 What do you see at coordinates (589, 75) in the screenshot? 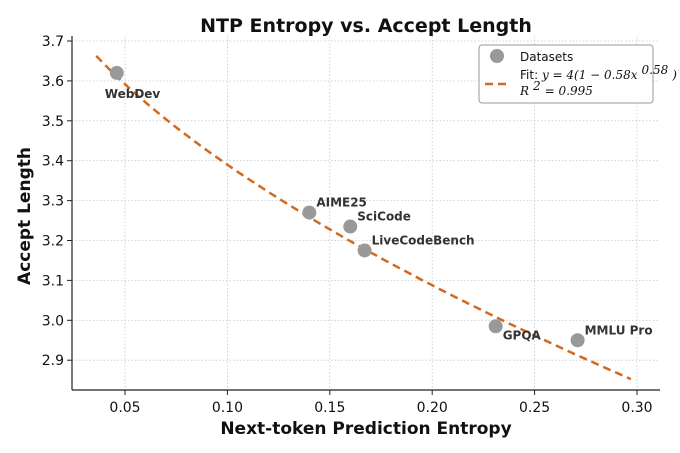
I see `legend-fit-equation: y = 4(1 − 0.58x` at bounding box center [589, 75].